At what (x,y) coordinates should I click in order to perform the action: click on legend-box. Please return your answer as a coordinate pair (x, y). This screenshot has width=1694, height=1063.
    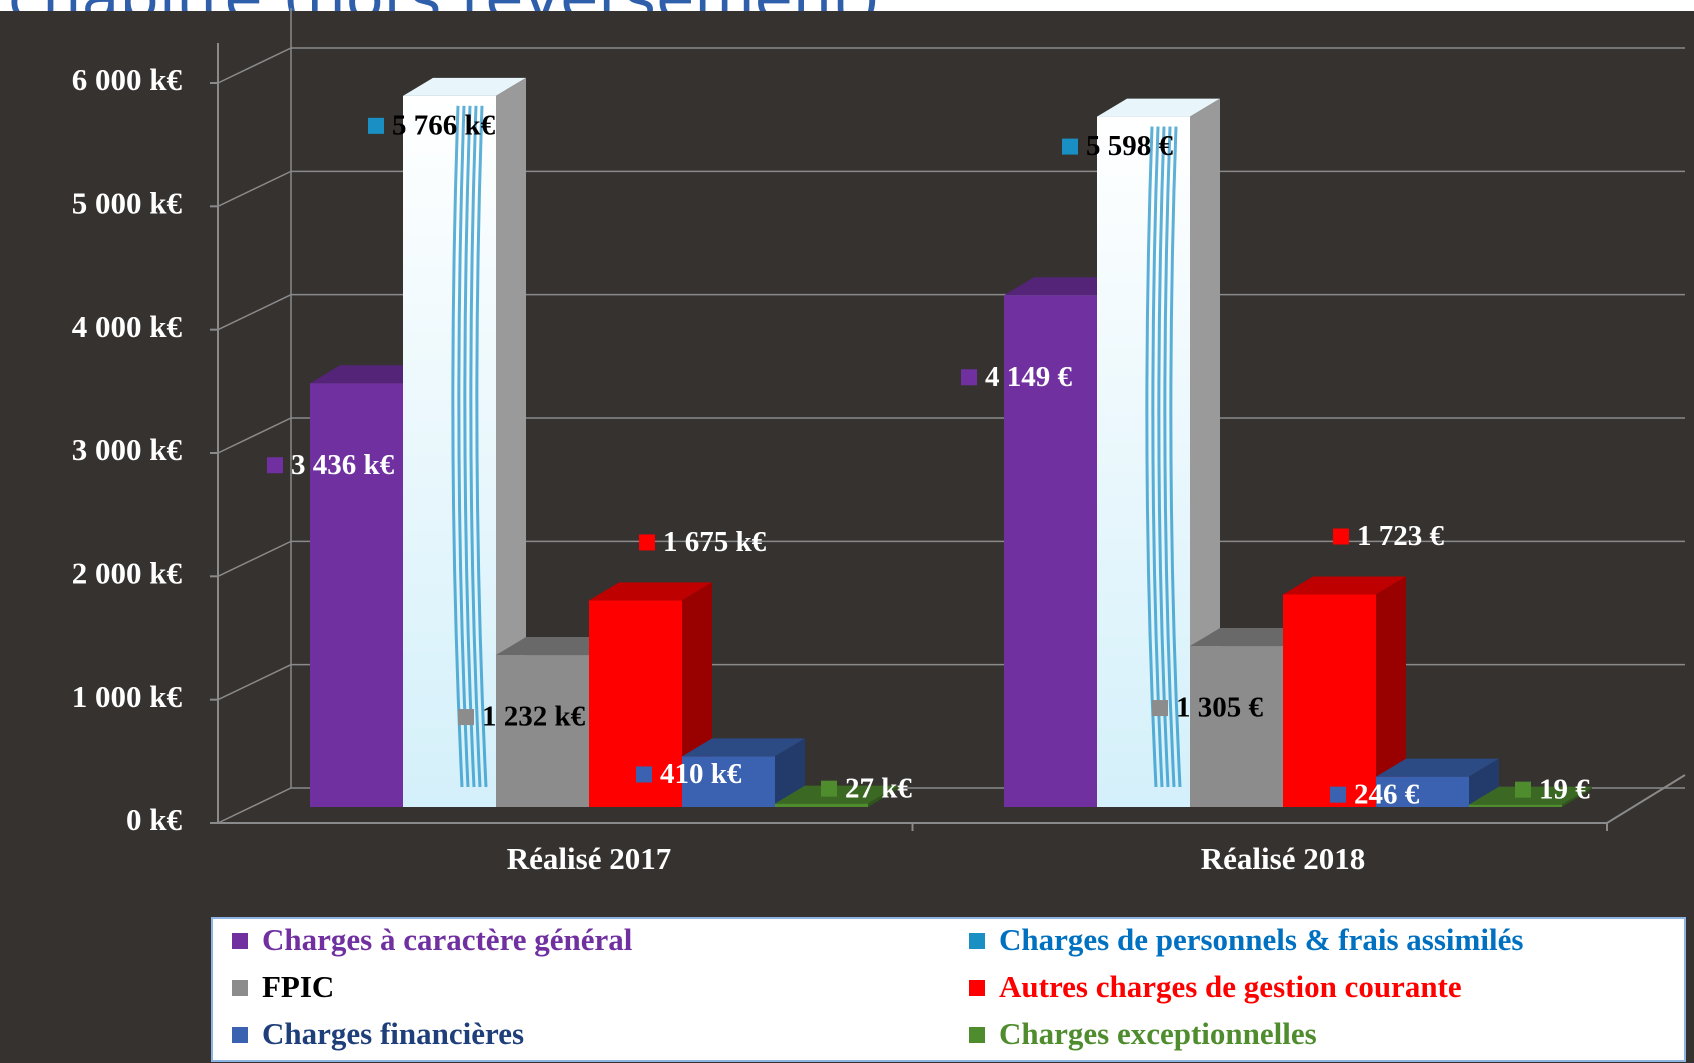
    Looking at the image, I should click on (948, 989).